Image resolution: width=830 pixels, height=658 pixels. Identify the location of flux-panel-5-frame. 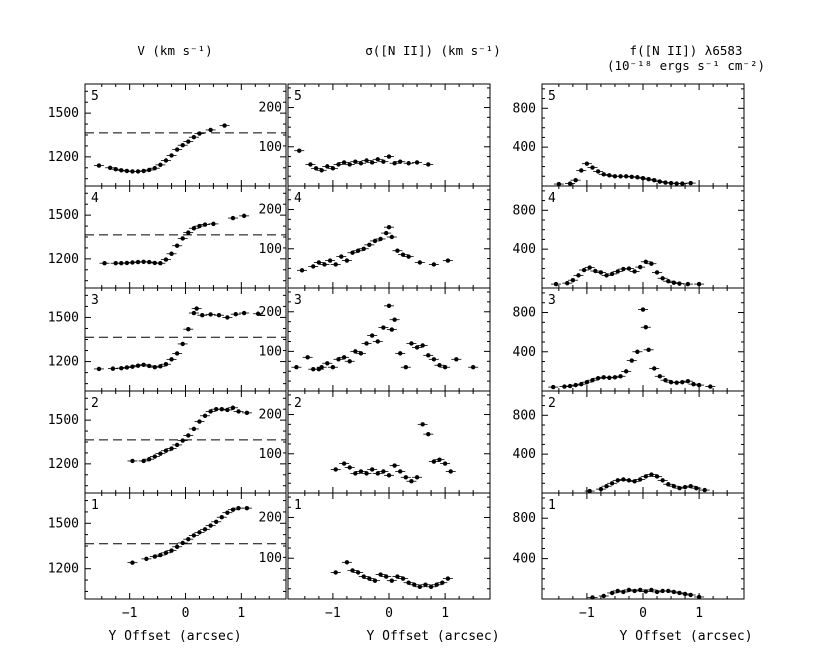
(643, 135).